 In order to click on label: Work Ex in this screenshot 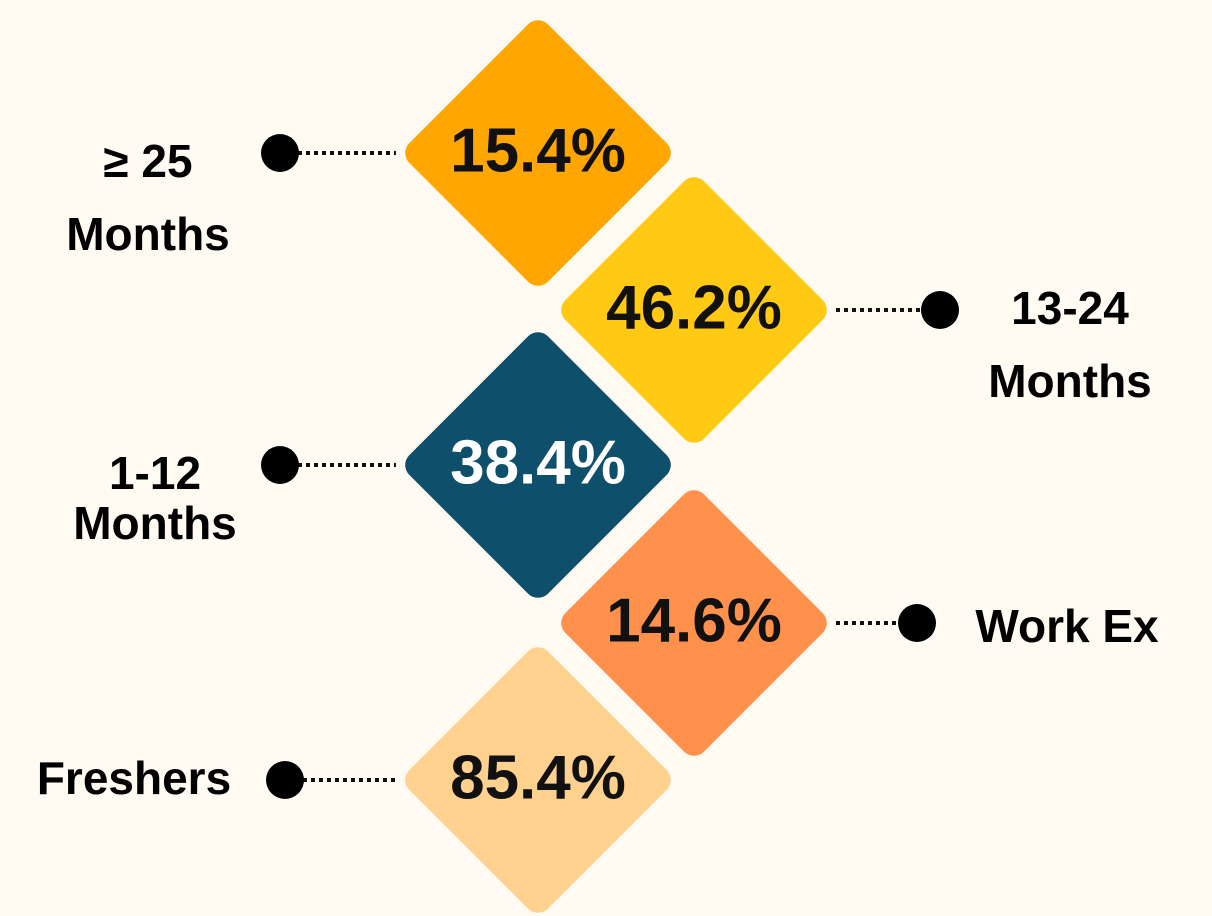, I will do `click(1067, 626)`.